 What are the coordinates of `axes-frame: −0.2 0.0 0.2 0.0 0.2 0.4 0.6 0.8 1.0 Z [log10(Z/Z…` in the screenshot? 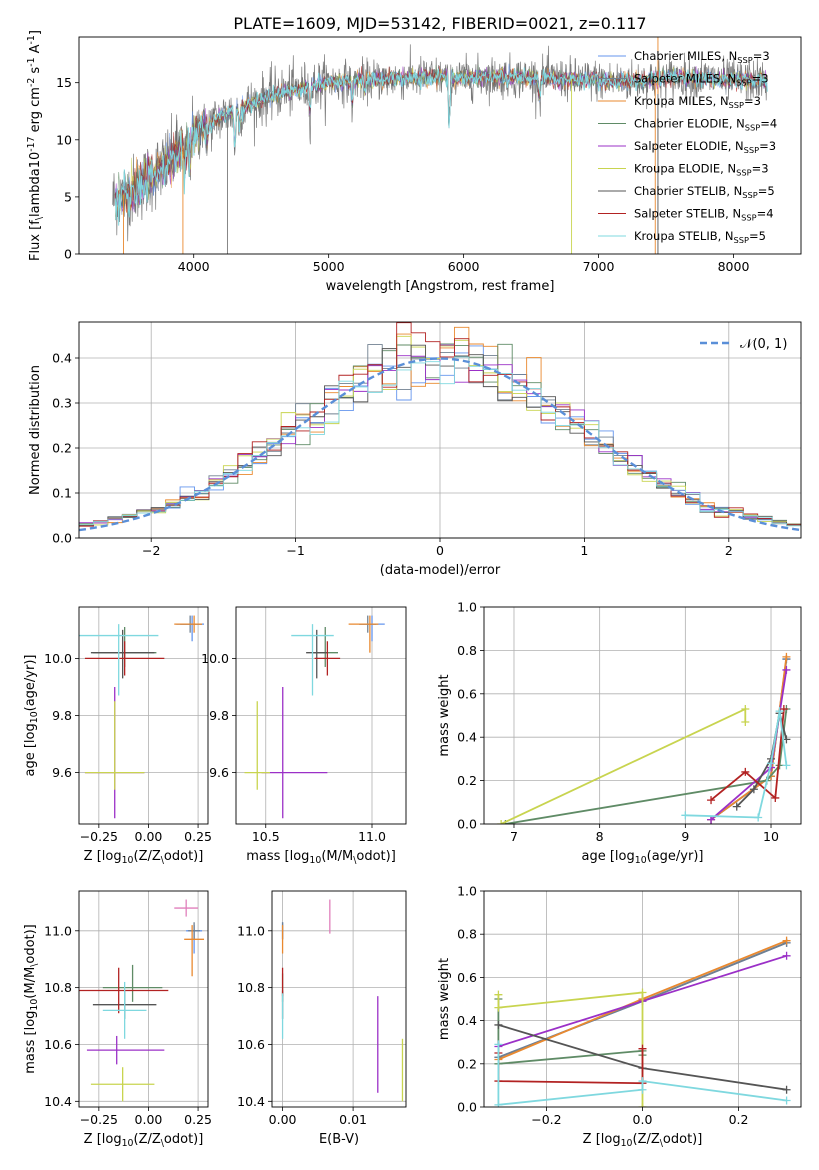 It's located at (619, 1016).